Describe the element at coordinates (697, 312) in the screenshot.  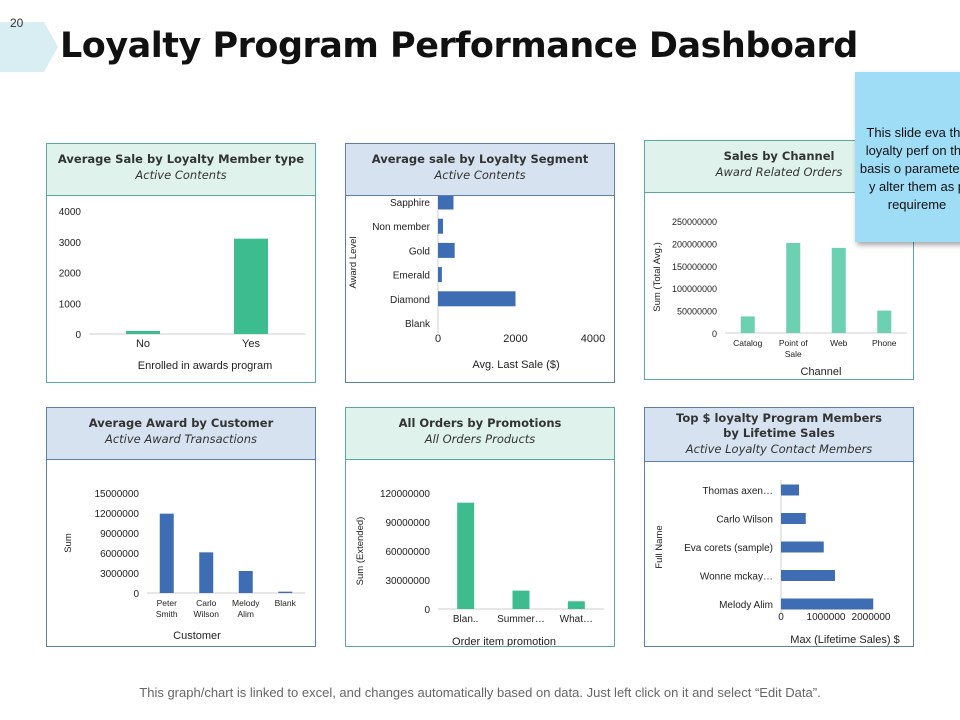
I see `y-tick-label: 50000000` at that location.